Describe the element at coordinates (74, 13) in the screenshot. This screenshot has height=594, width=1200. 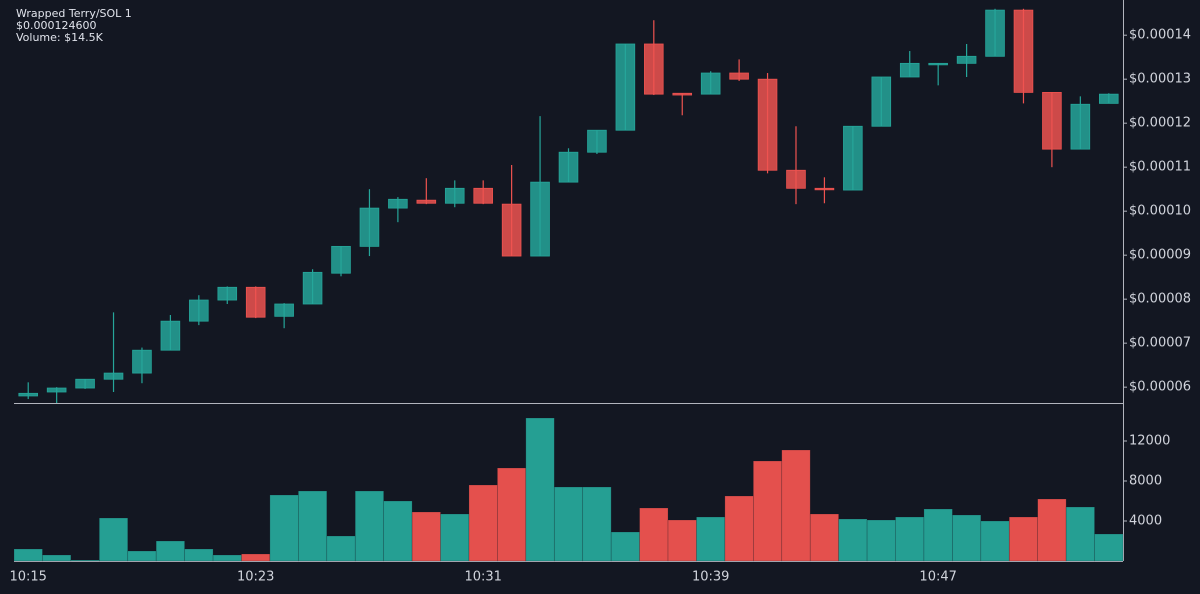
I see `pair-title: Wrapped Terry/SOL 1` at that location.